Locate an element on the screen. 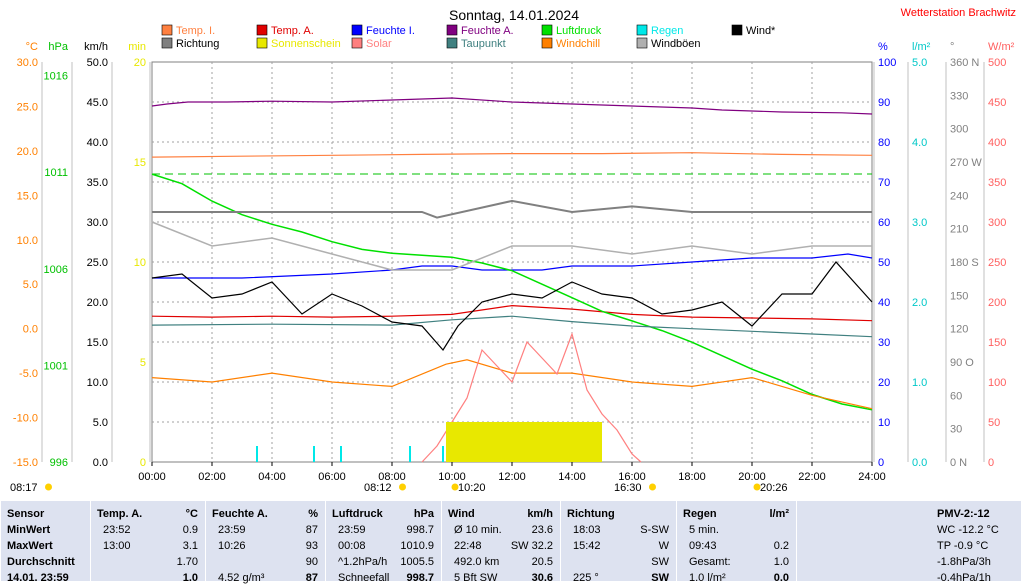 The width and height of the screenshot is (1021, 584). axis-tick-solar: 450 is located at coordinates (997, 103).